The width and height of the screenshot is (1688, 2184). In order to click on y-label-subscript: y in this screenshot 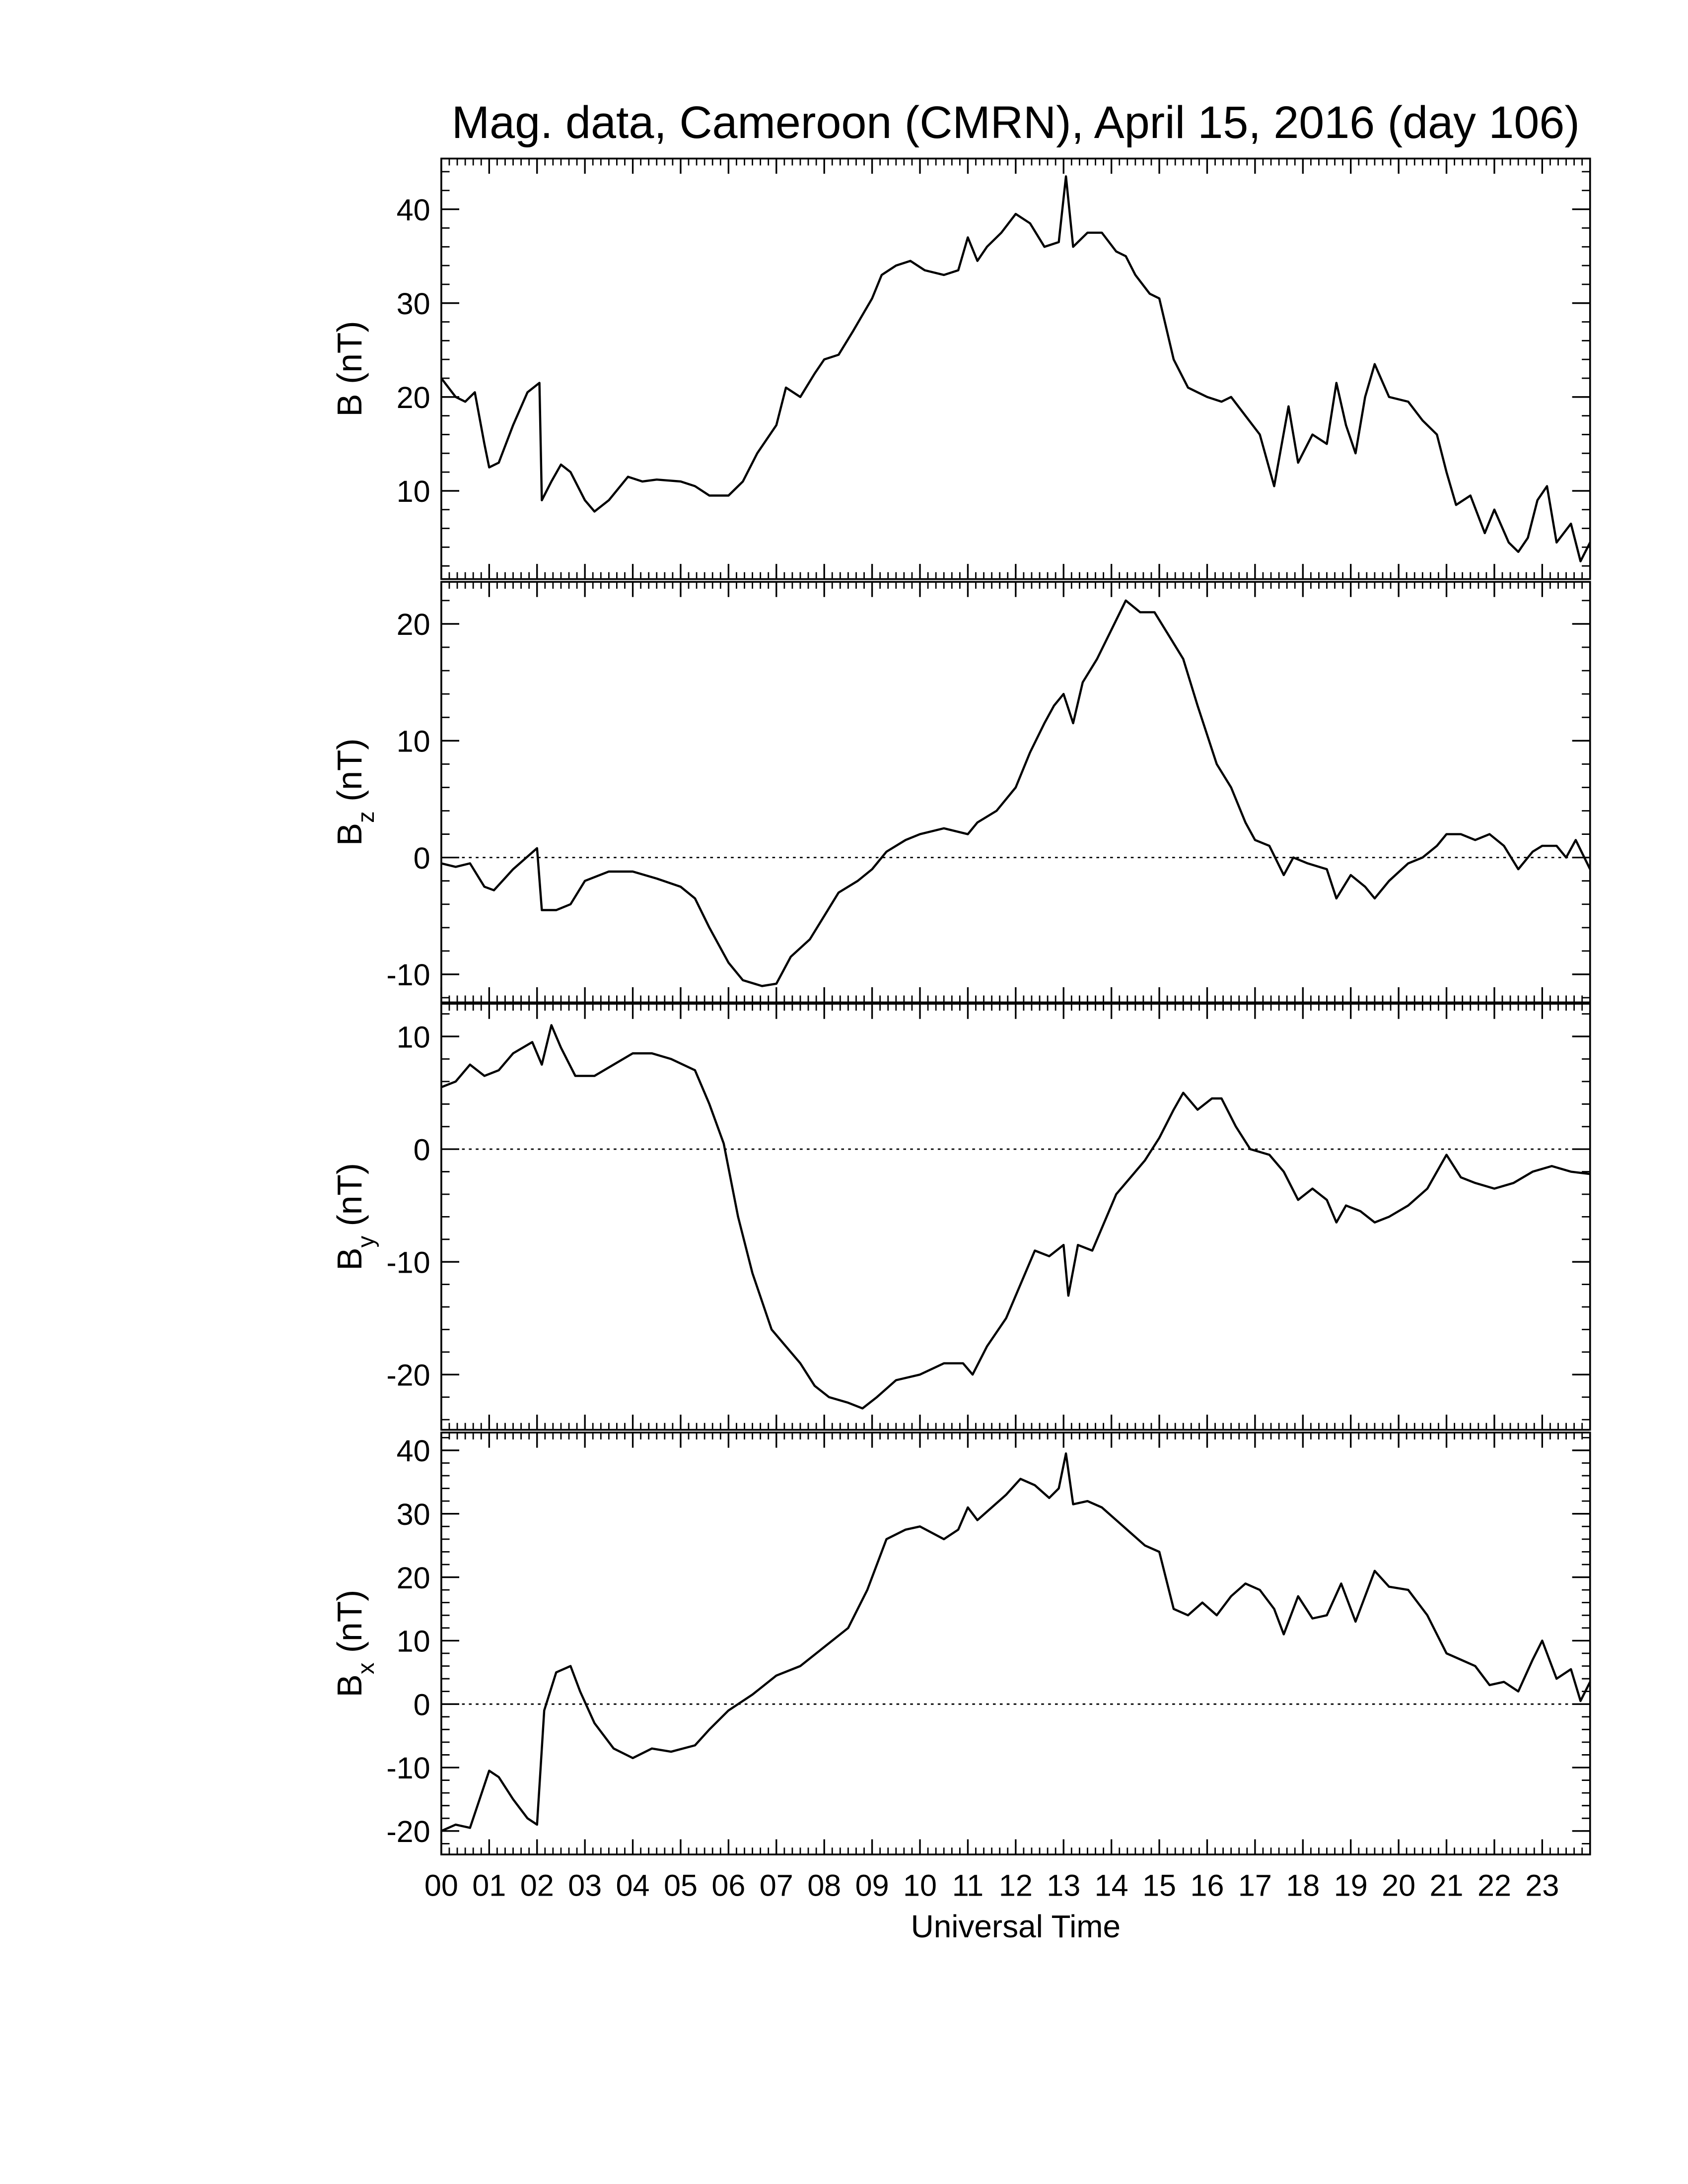, I will do `click(366, 1241)`.